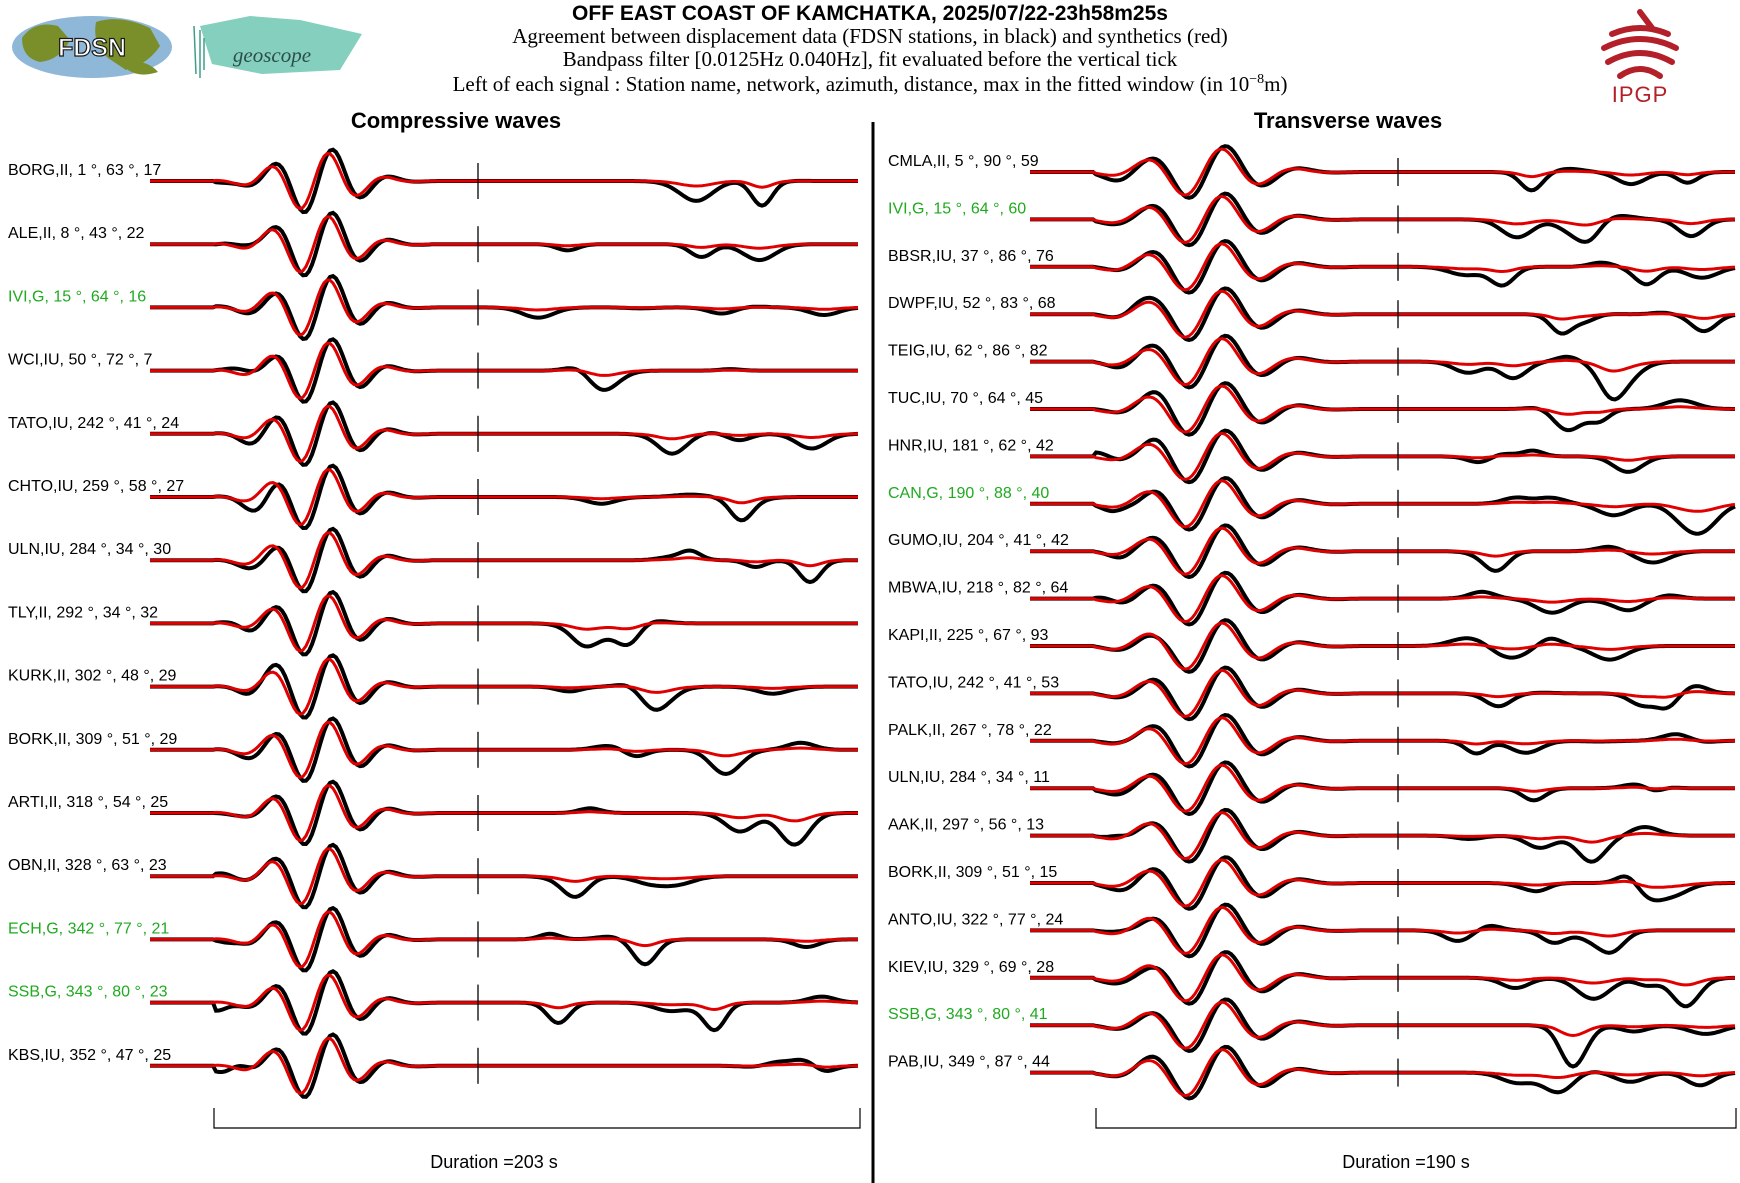 The width and height of the screenshot is (1740, 1183). I want to click on s-pab-iu-synthetic-trace, so click(1383, 1072).